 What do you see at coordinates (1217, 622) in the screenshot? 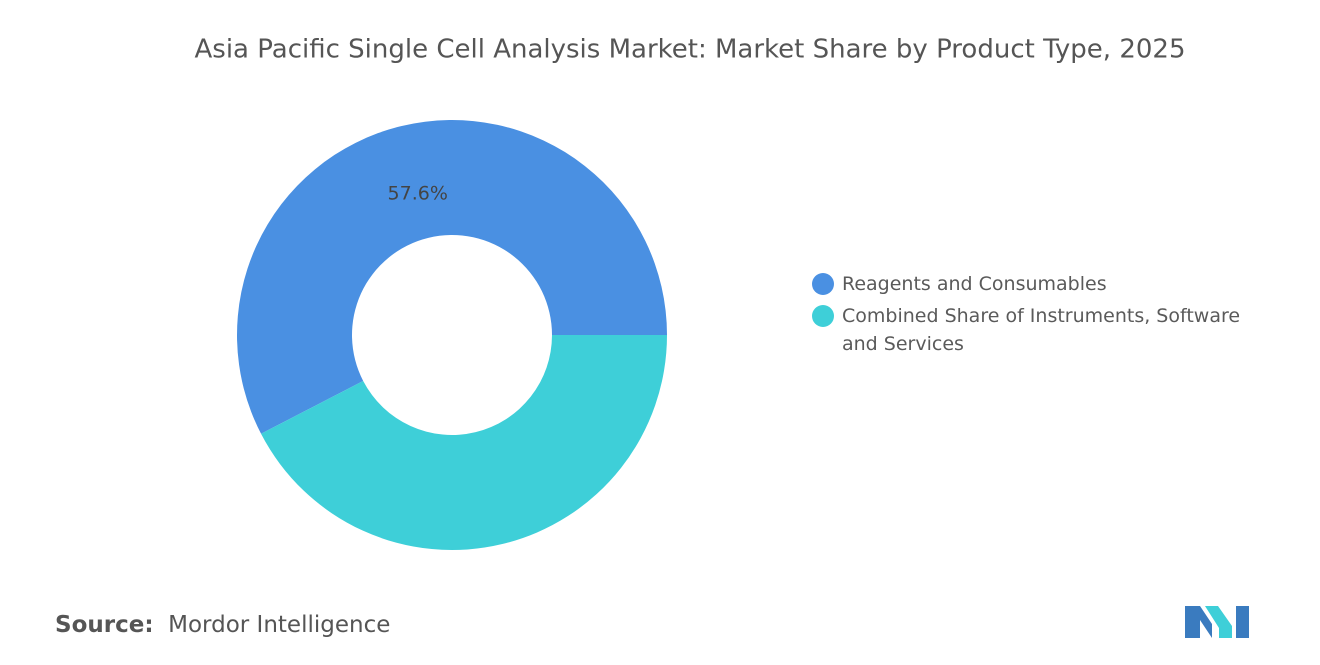
I see `logo` at bounding box center [1217, 622].